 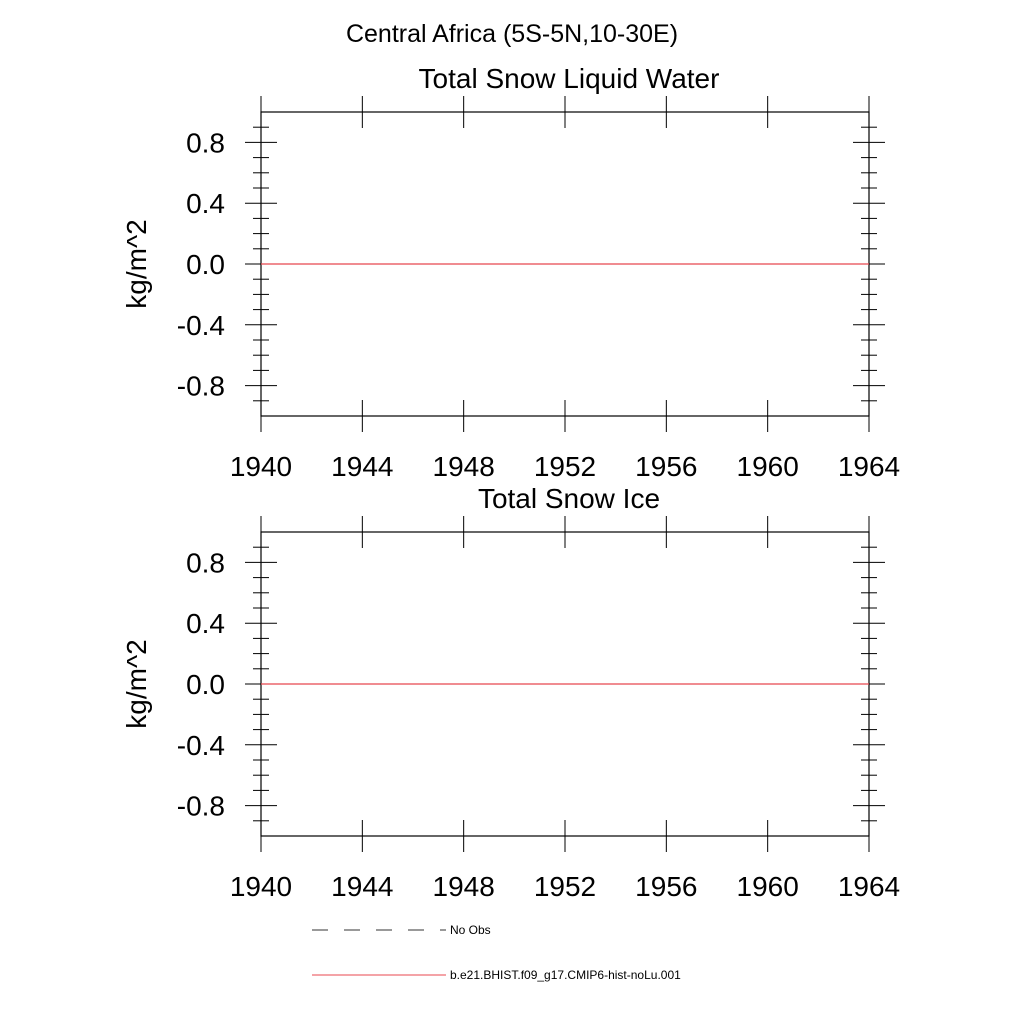 What do you see at coordinates (565, 975) in the screenshot?
I see `legend-label: b.e21.BHIST.f09_g17.CMIP6-hist-noLu.001` at bounding box center [565, 975].